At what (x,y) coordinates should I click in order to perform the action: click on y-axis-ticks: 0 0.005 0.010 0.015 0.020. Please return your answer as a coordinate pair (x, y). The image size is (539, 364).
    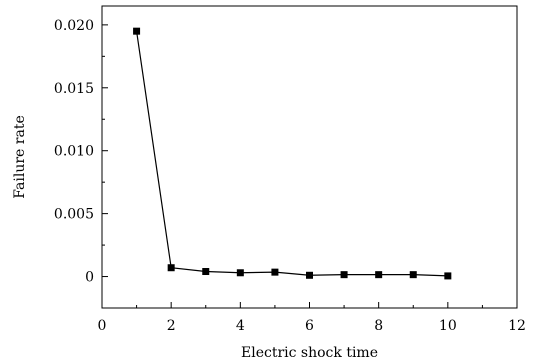
    Looking at the image, I should click on (81, 152).